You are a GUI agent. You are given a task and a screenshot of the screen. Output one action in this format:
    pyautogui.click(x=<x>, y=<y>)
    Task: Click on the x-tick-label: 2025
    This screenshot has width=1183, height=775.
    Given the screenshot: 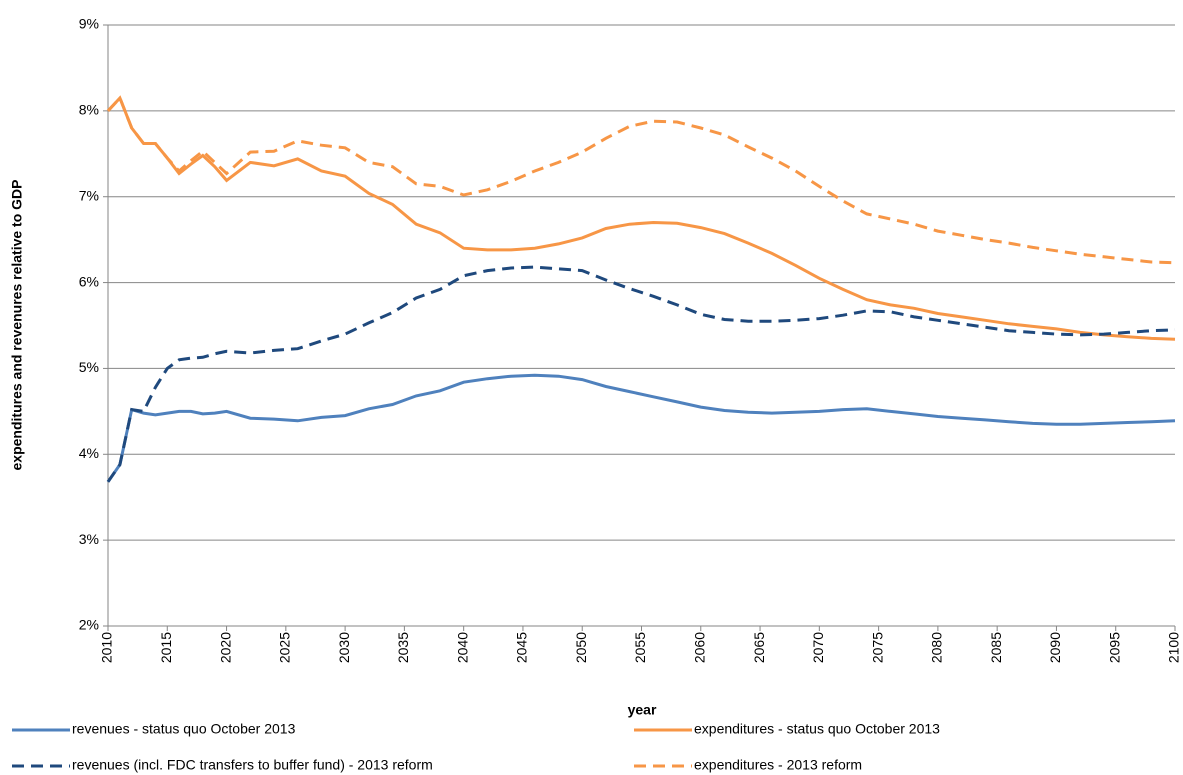 What is the action you would take?
    pyautogui.click(x=285, y=647)
    